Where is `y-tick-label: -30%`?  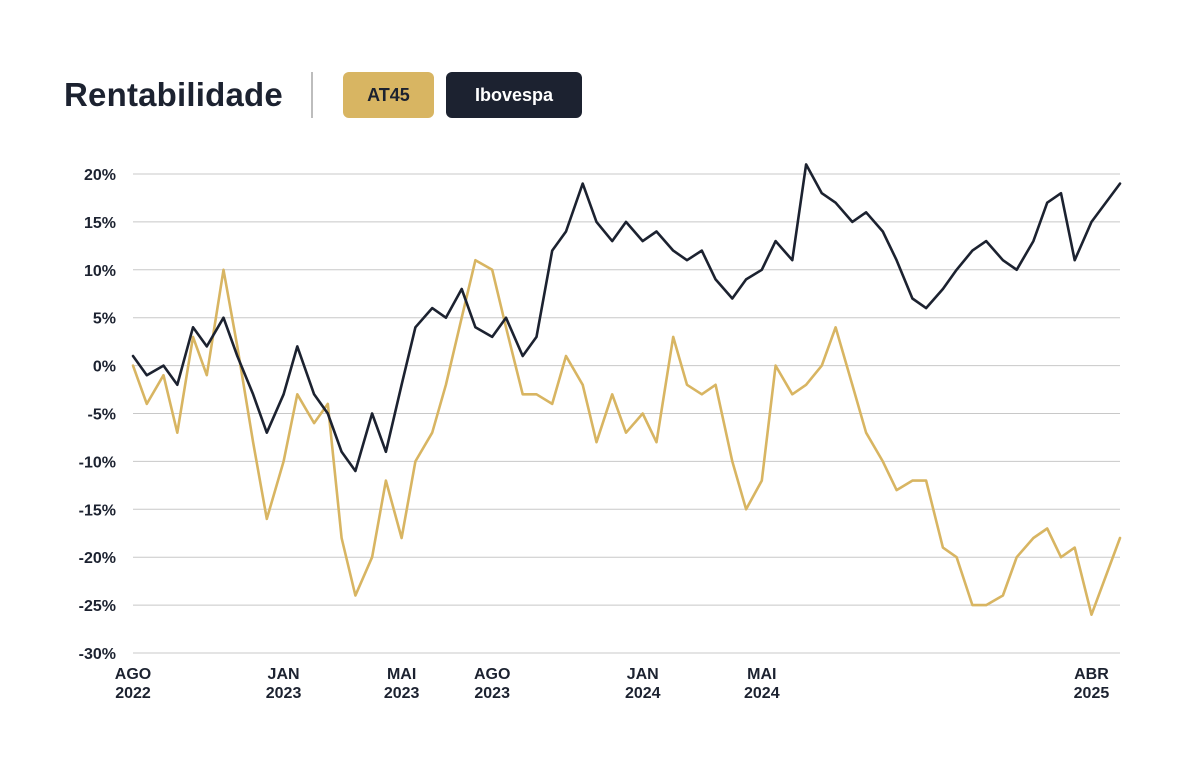 y-tick-label: -30% is located at coordinates (97, 654).